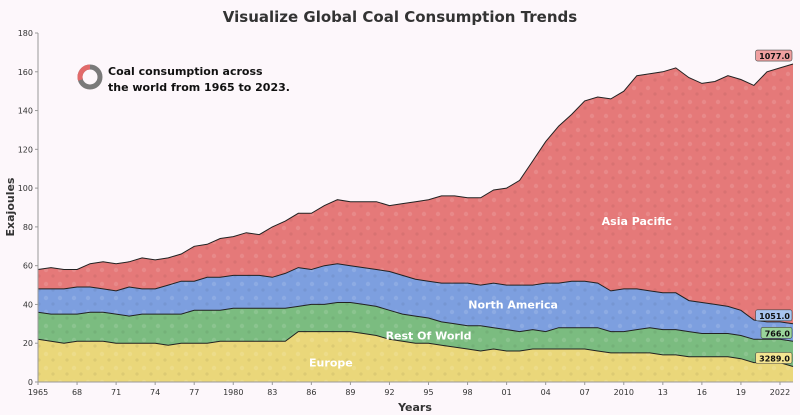 The height and width of the screenshot is (415, 800). I want to click on y-tick-label: 0, so click(30, 382).